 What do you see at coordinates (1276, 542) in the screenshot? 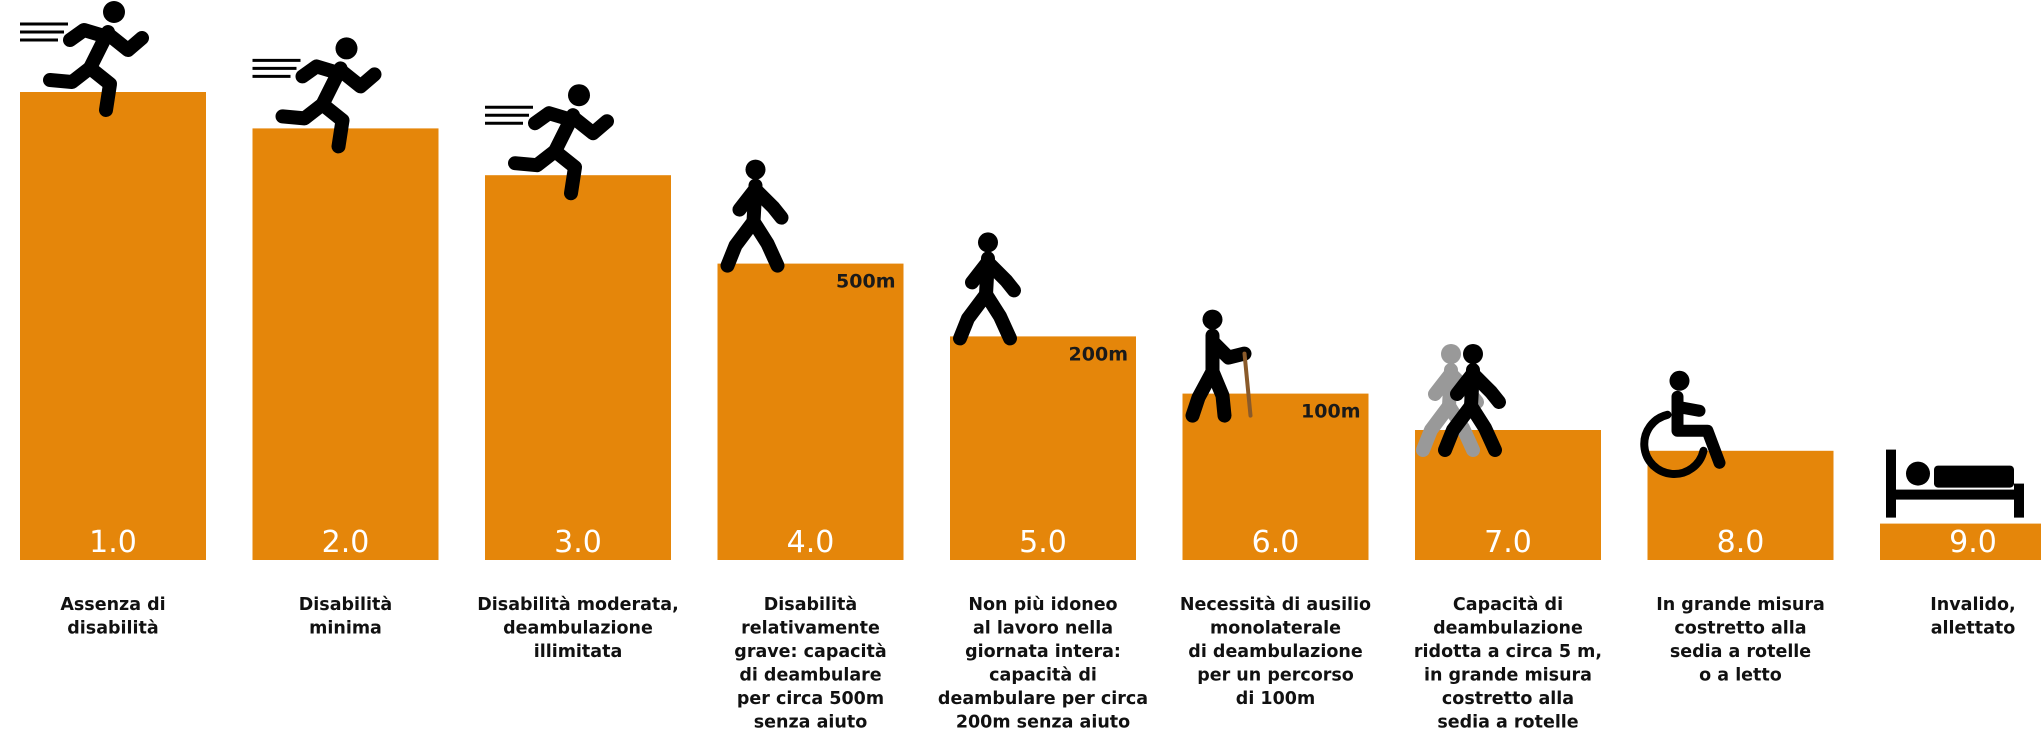
I see `score-label-6: 6.0` at bounding box center [1276, 542].